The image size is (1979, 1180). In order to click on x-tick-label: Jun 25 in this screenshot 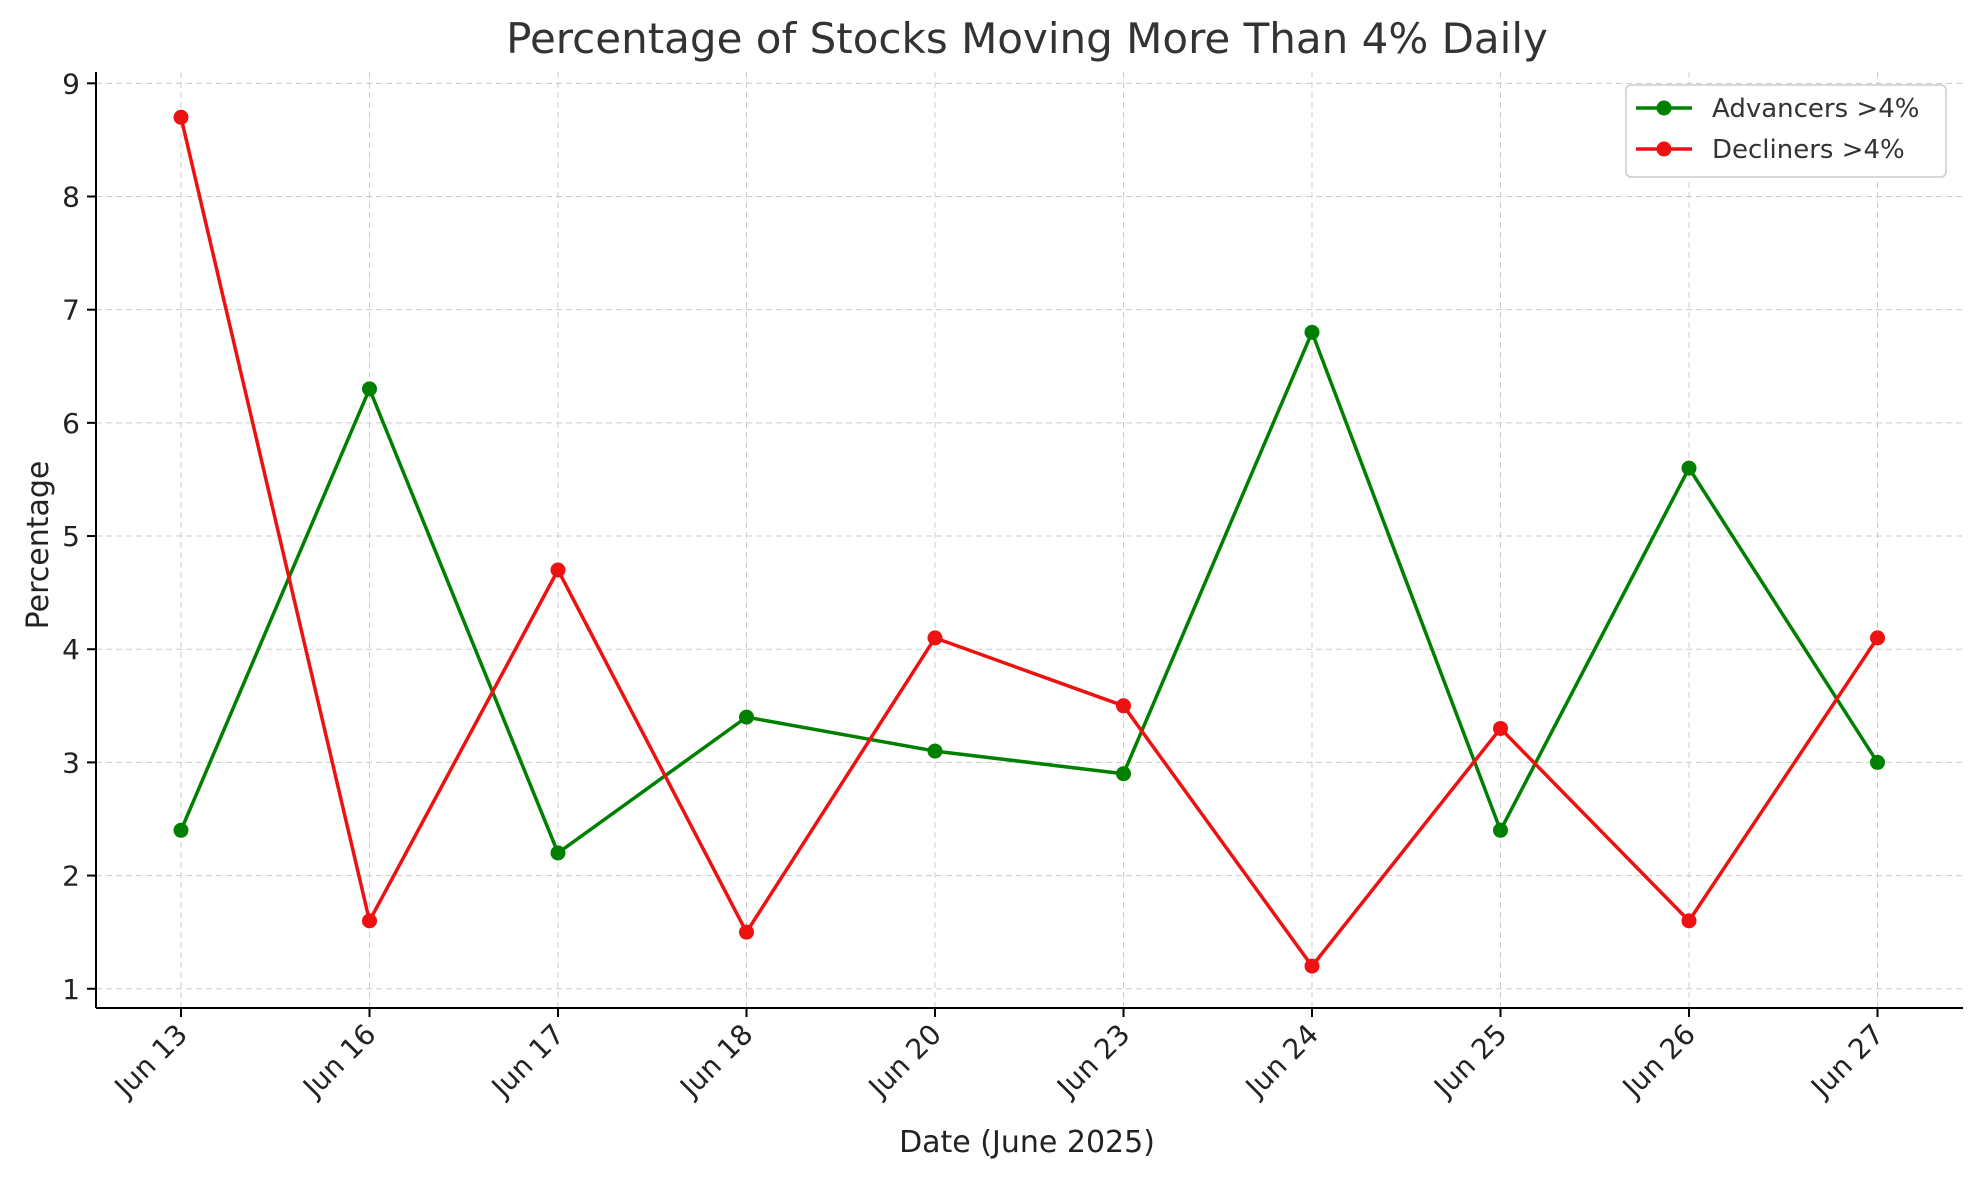, I will do `click(1469, 1061)`.